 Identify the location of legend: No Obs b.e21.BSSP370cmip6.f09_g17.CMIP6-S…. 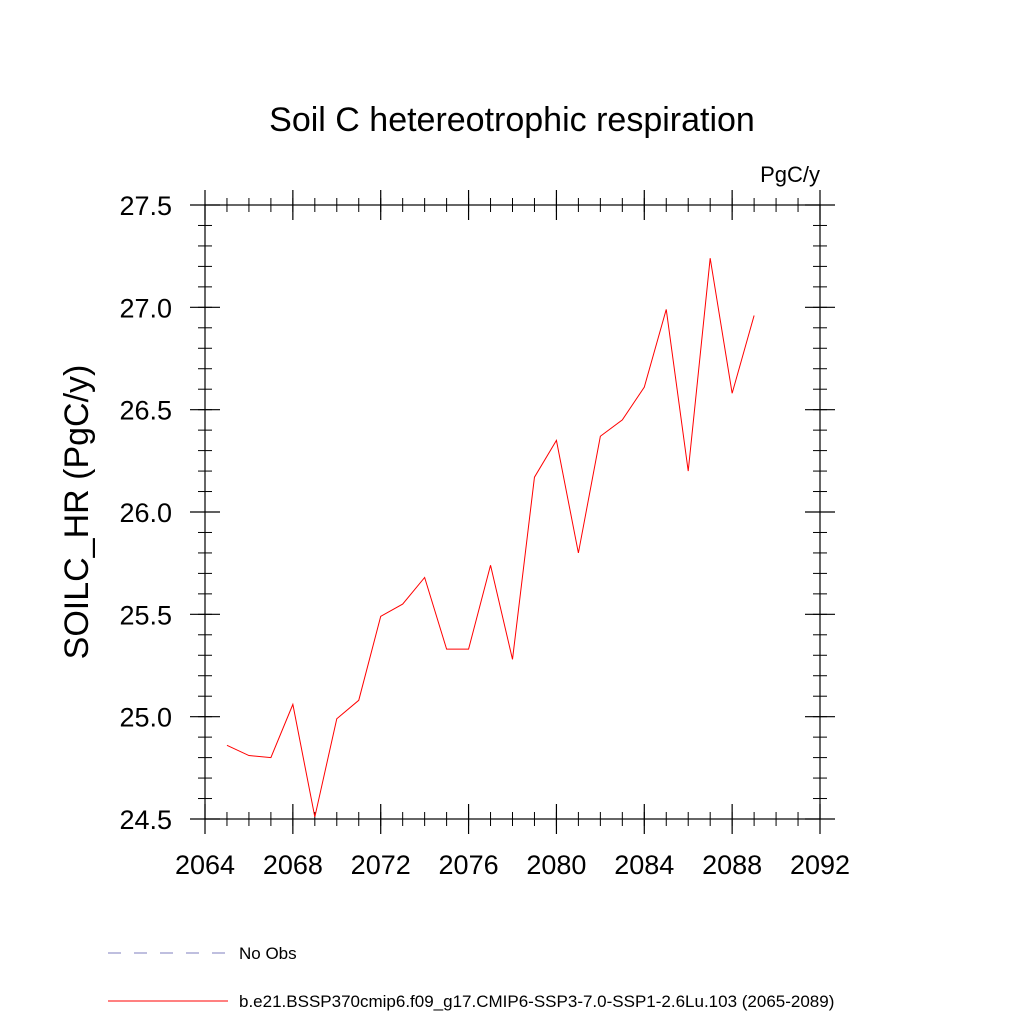
(471, 977).